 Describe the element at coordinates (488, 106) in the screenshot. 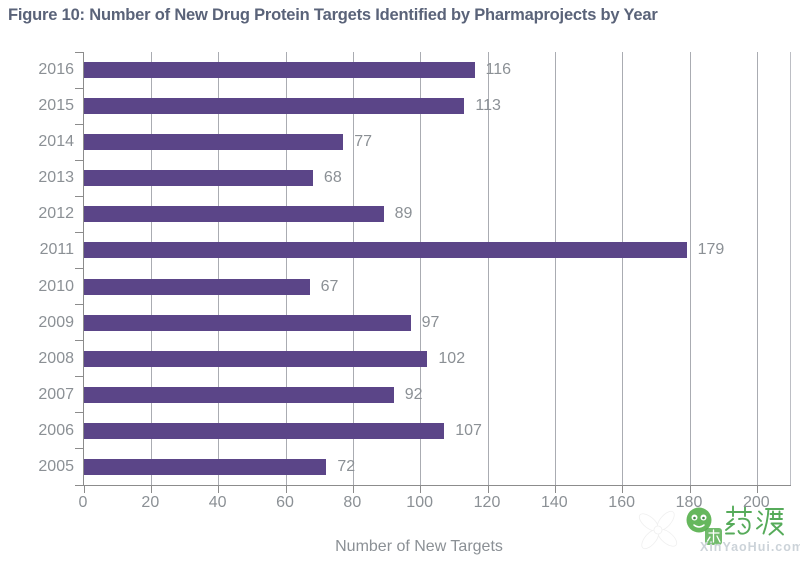

I see `bar-value-label: 113` at that location.